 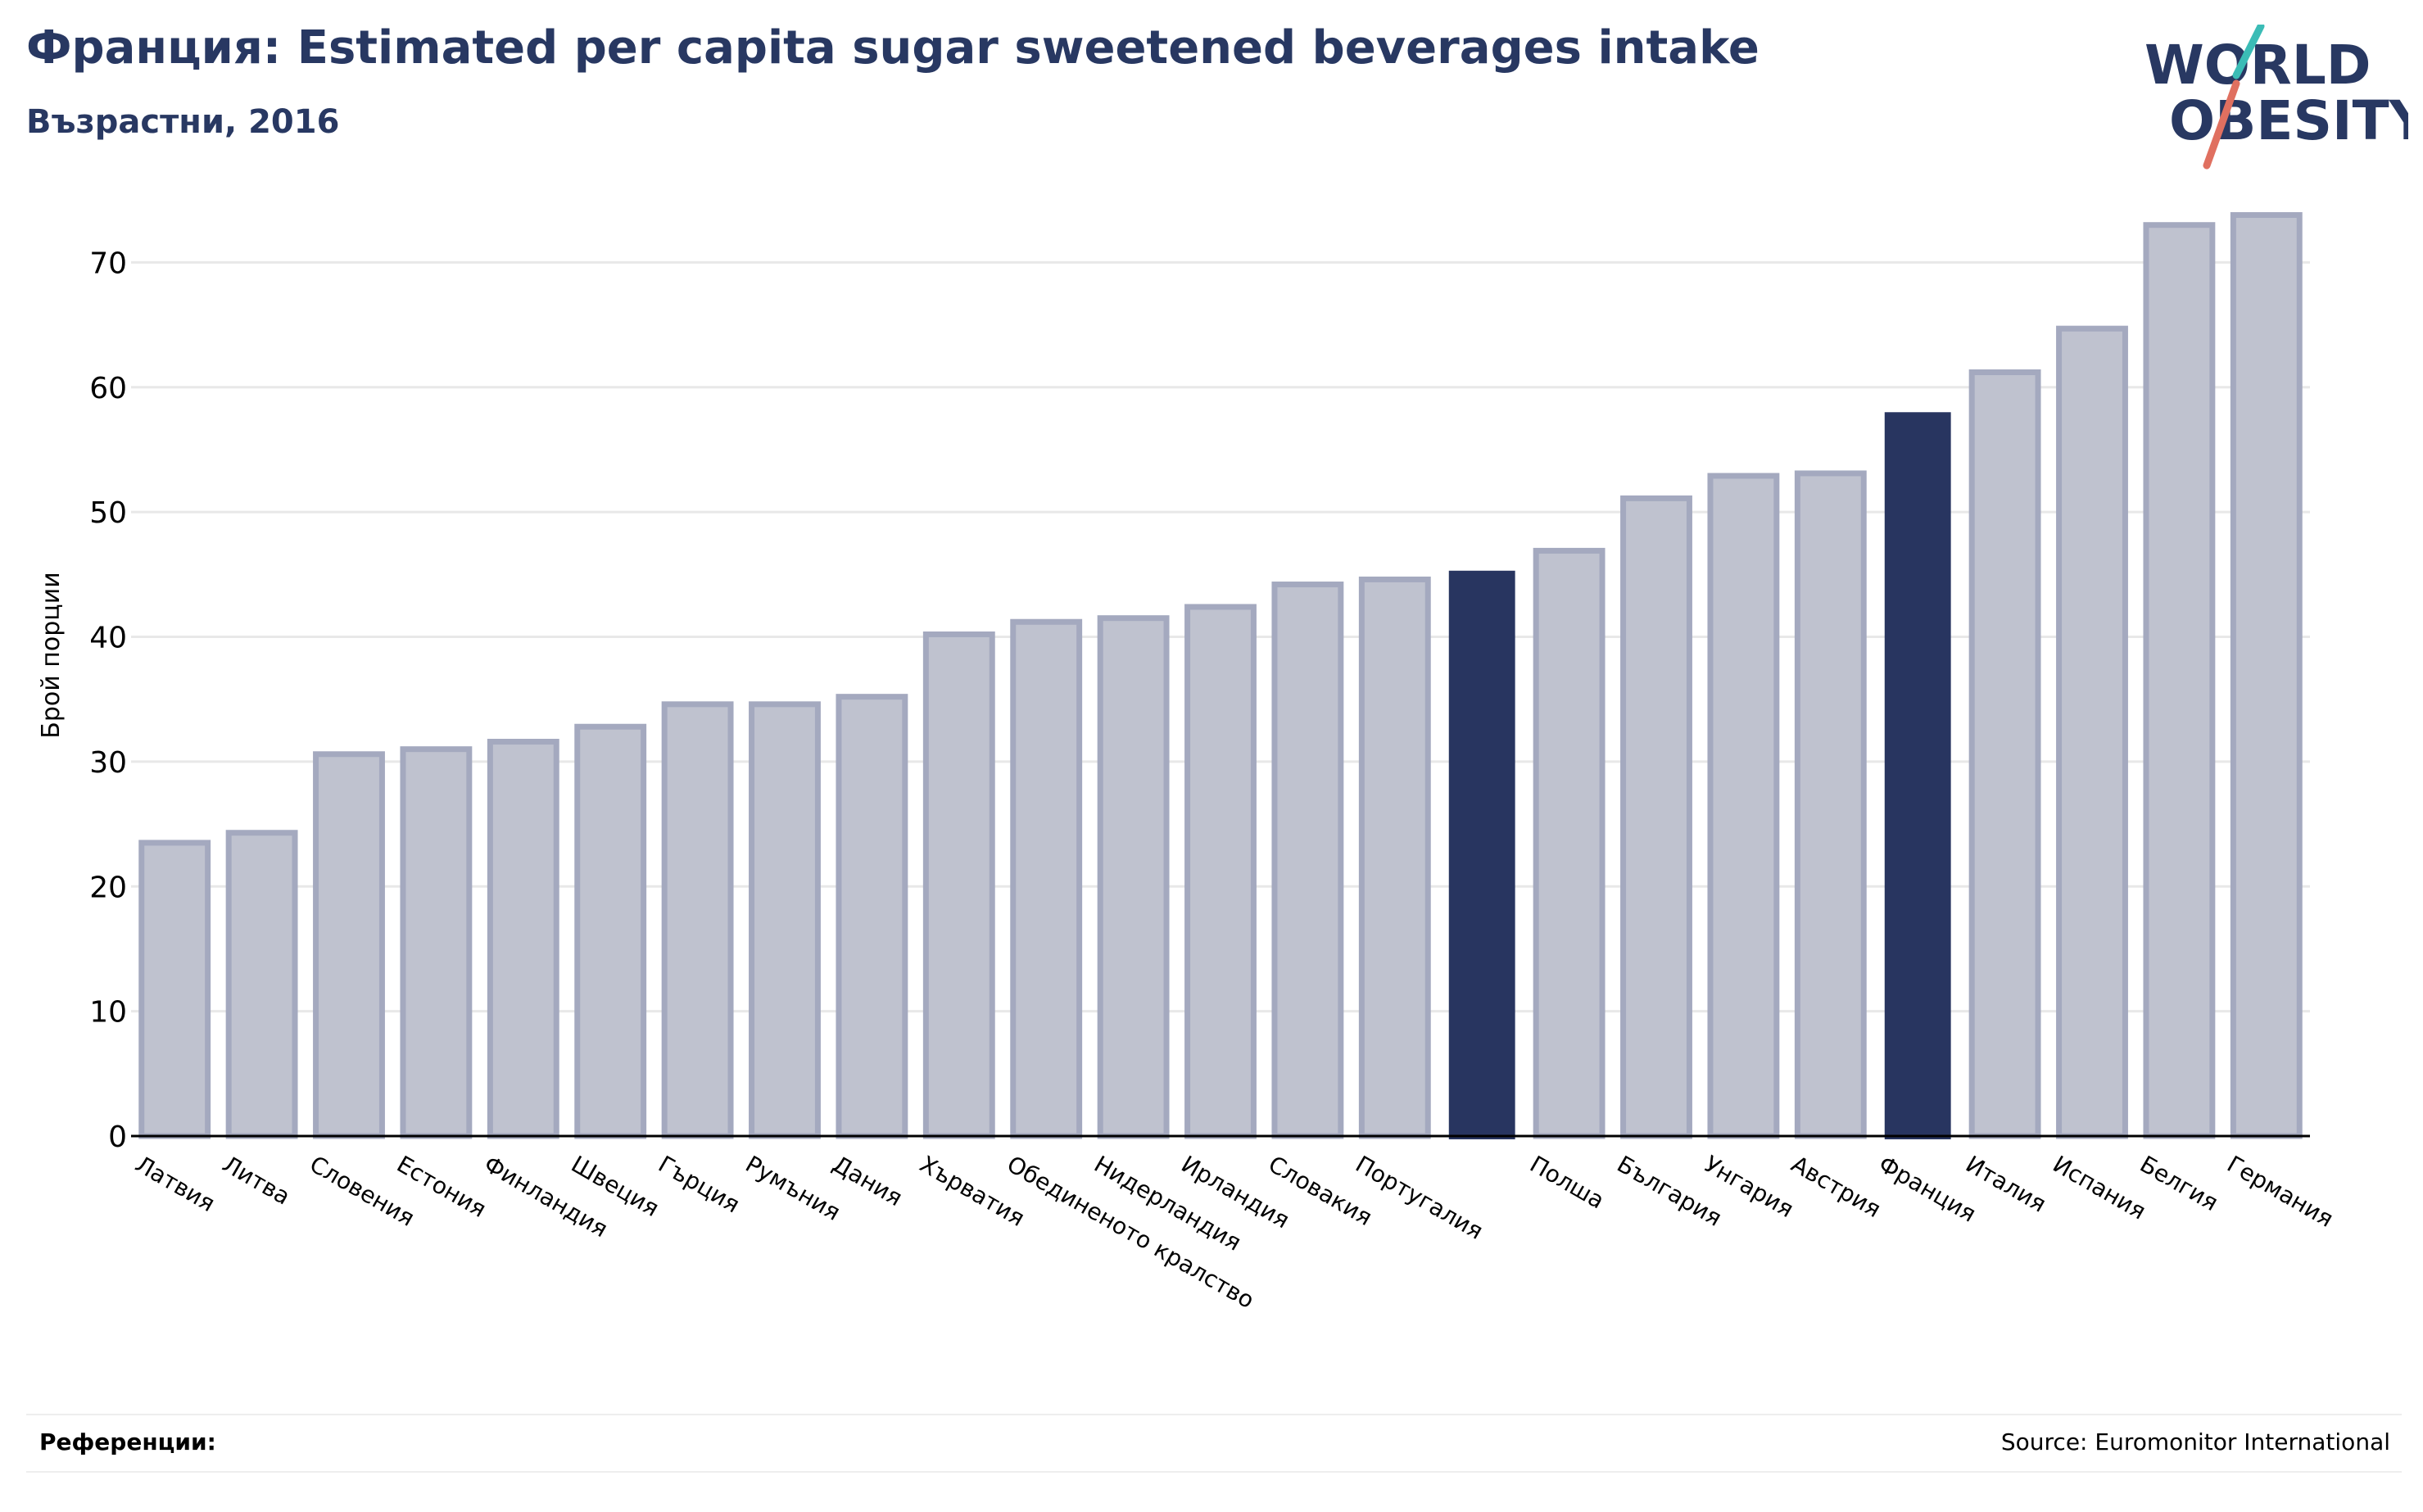 What do you see at coordinates (108, 887) in the screenshot?
I see `y-tick-label: 20` at bounding box center [108, 887].